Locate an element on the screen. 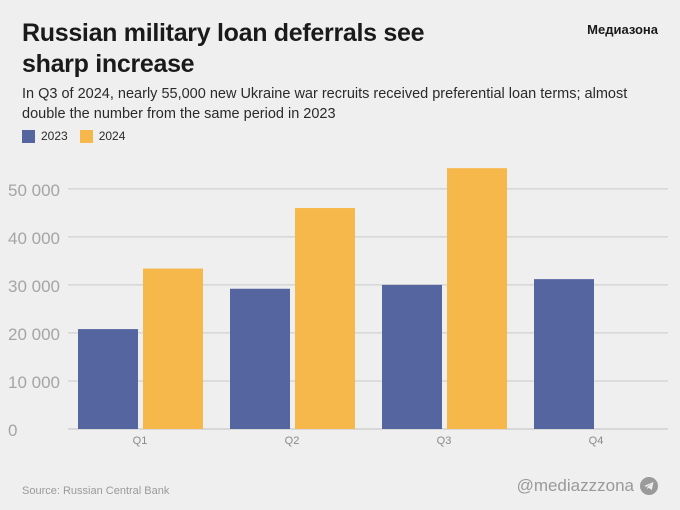 The width and height of the screenshot is (680, 510). legend-item-2023: 2023 is located at coordinates (45, 136).